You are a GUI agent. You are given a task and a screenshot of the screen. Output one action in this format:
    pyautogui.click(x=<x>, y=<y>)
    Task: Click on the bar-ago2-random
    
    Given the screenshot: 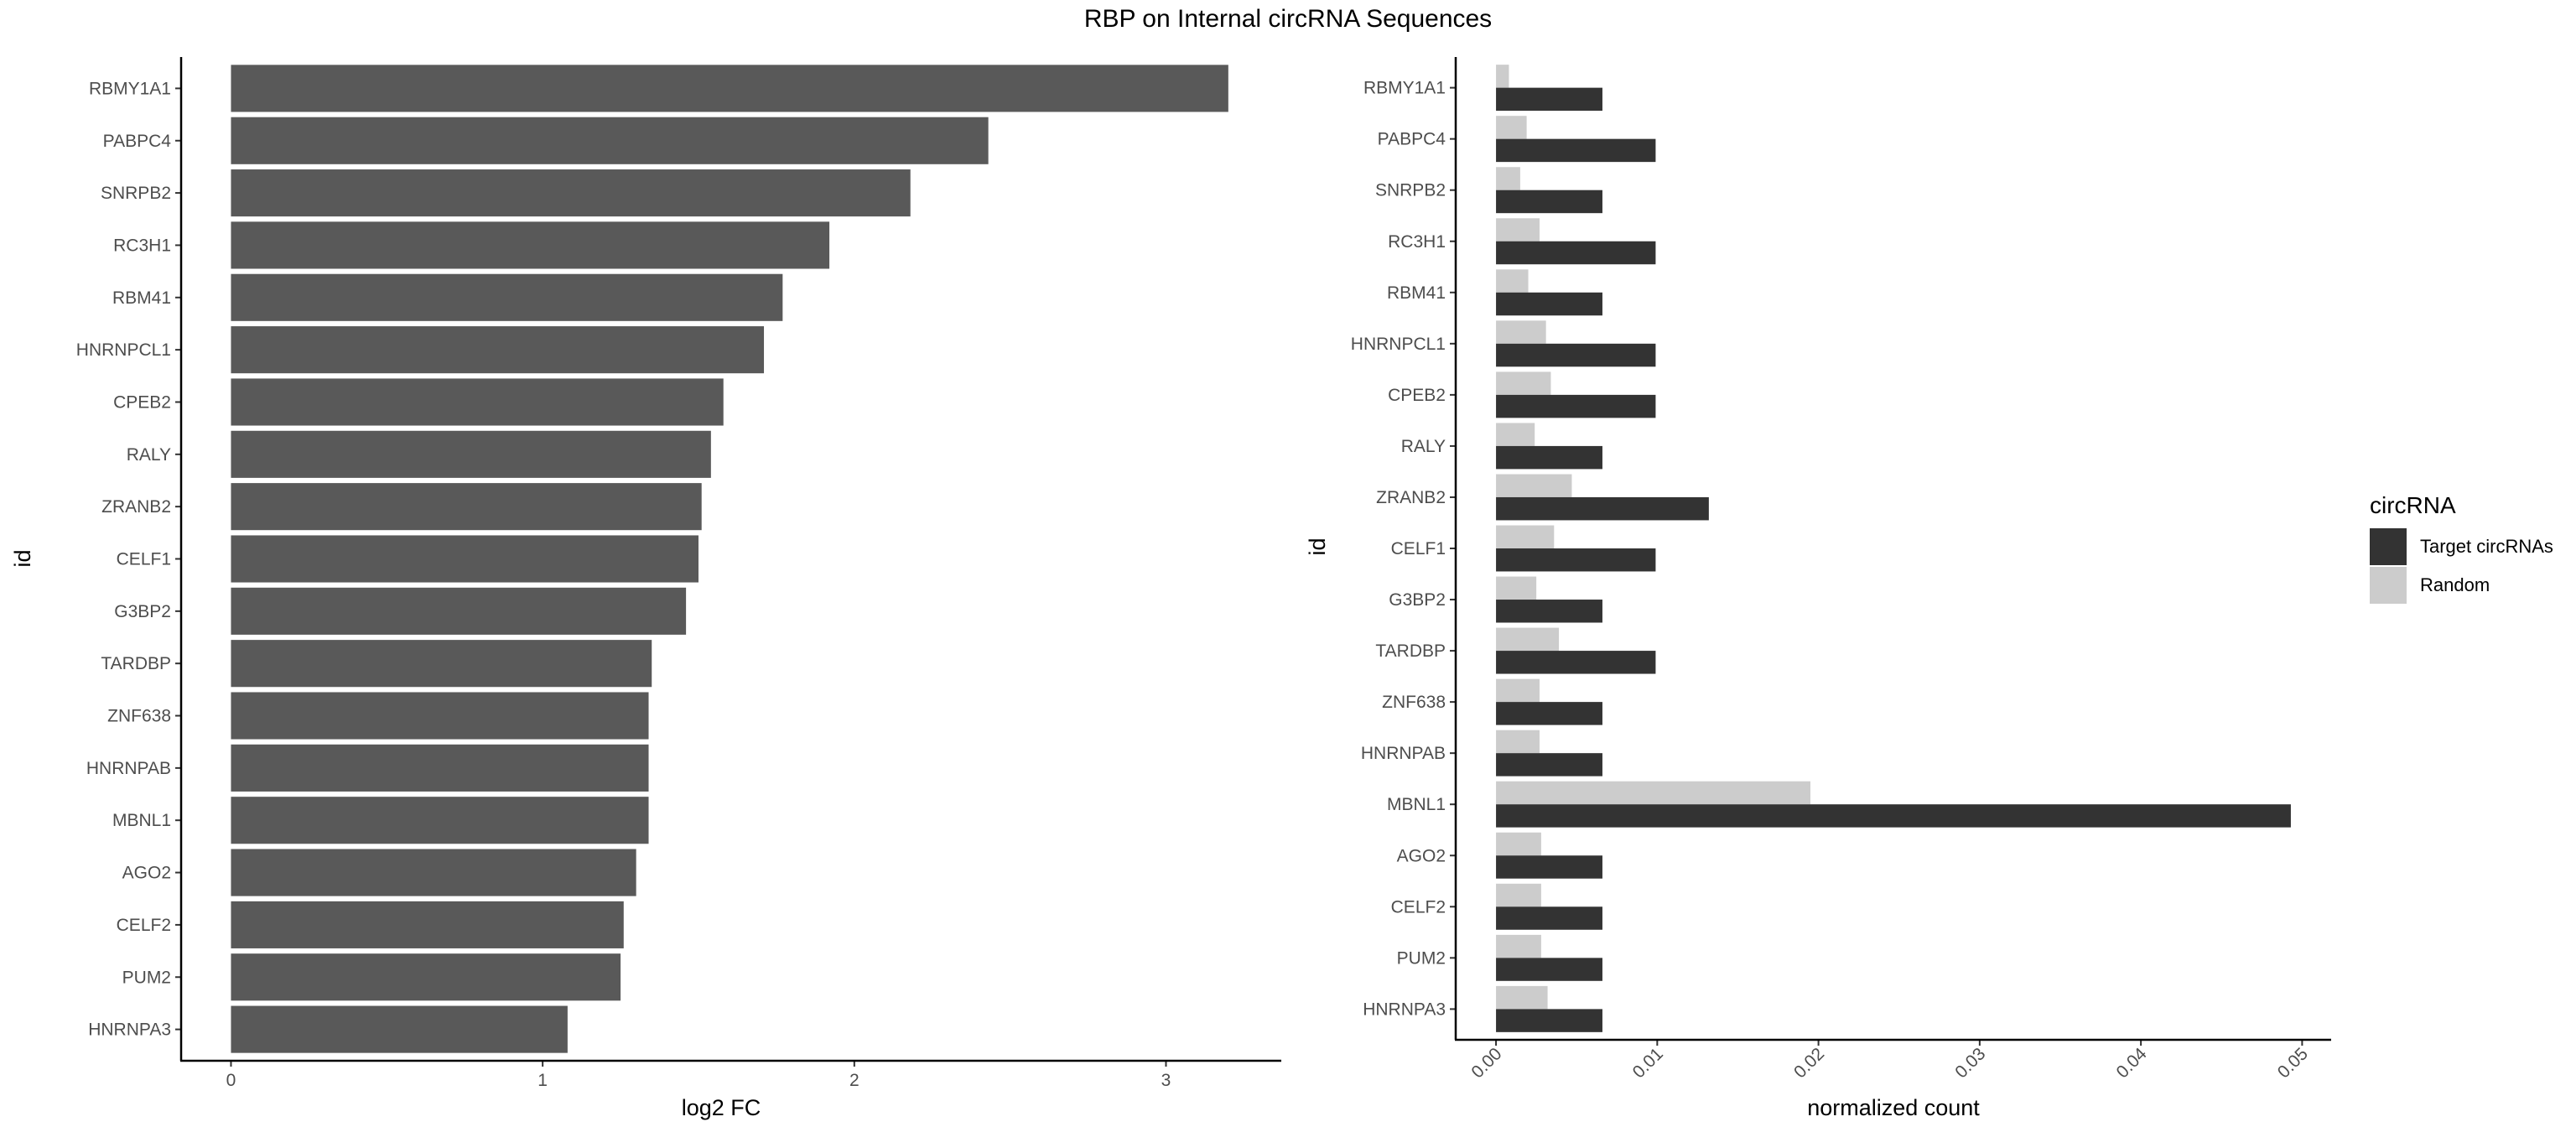 What is the action you would take?
    pyautogui.click(x=1518, y=844)
    